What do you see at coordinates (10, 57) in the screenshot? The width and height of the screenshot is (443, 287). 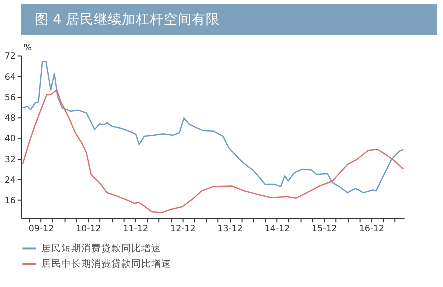 I see `y-tick-label: 72` at bounding box center [10, 57].